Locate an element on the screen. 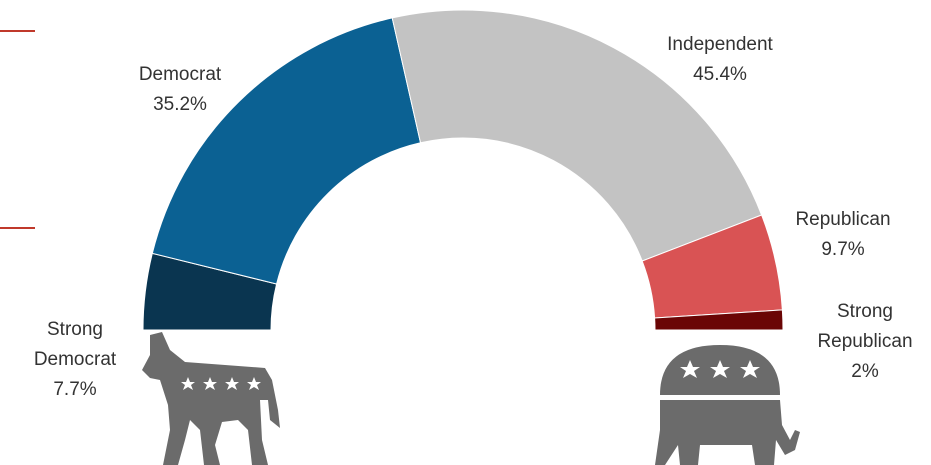  segment-label: Strong Republican 2% is located at coordinates (865, 342).